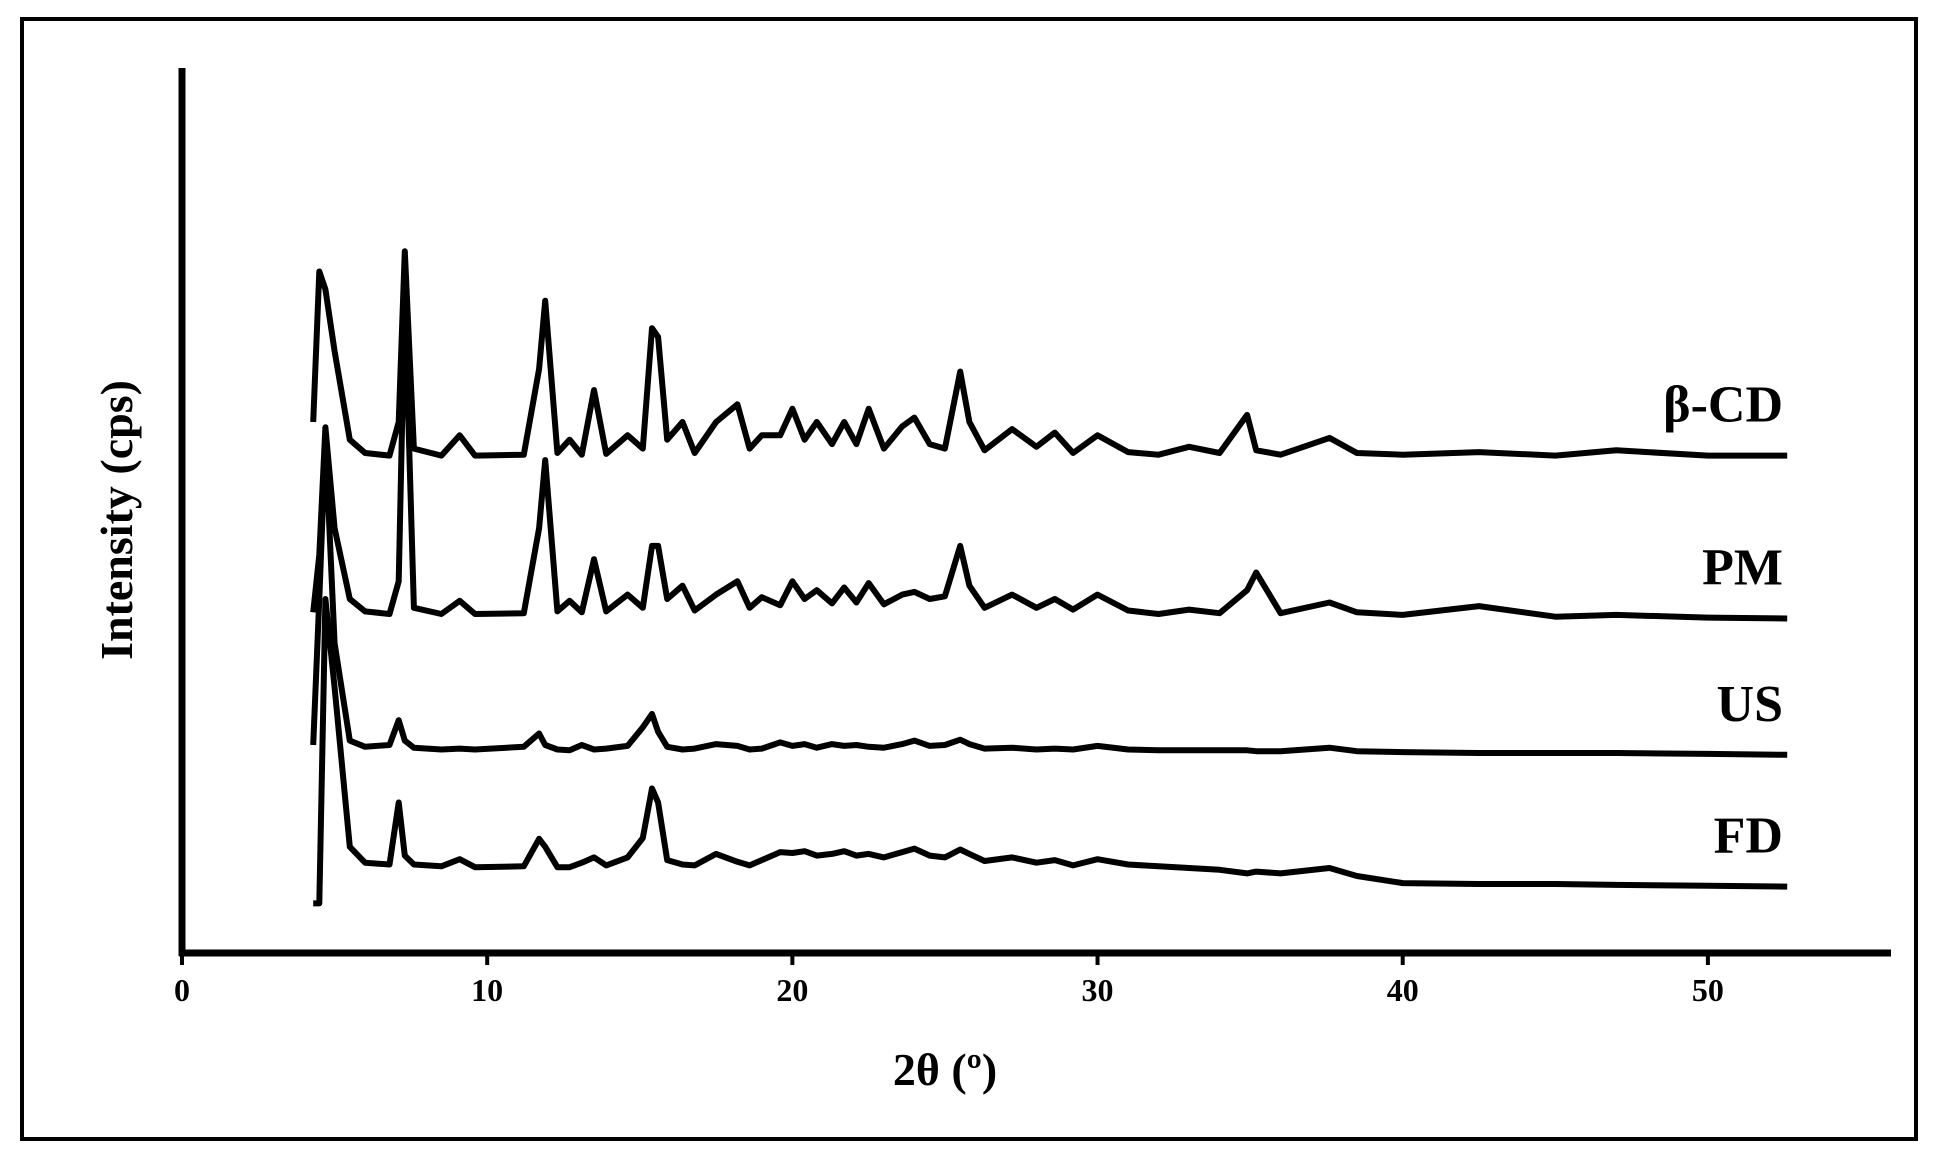 The width and height of the screenshot is (1941, 1157). I want to click on x-tick-label: 20, so click(792, 990).